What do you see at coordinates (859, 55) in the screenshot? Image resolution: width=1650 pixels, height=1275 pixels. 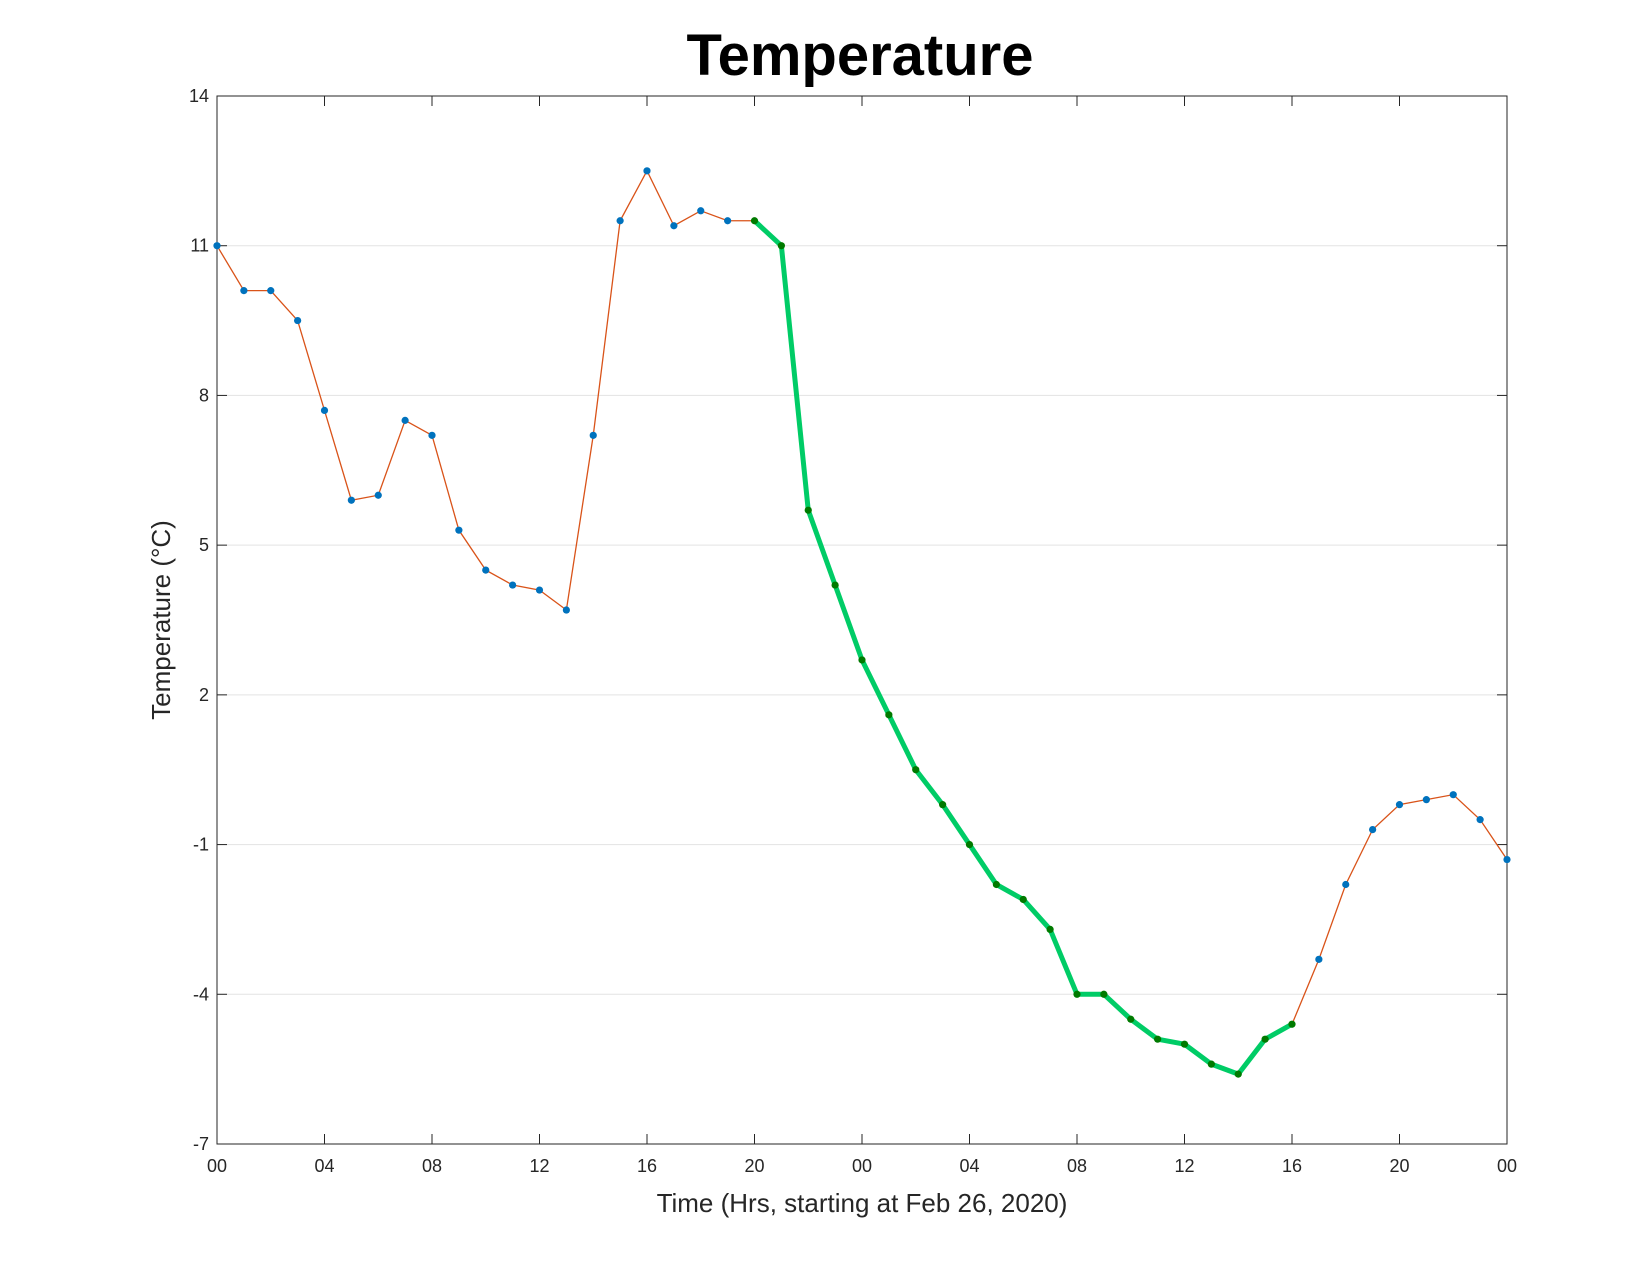 I see `chart-title: Temperature` at bounding box center [859, 55].